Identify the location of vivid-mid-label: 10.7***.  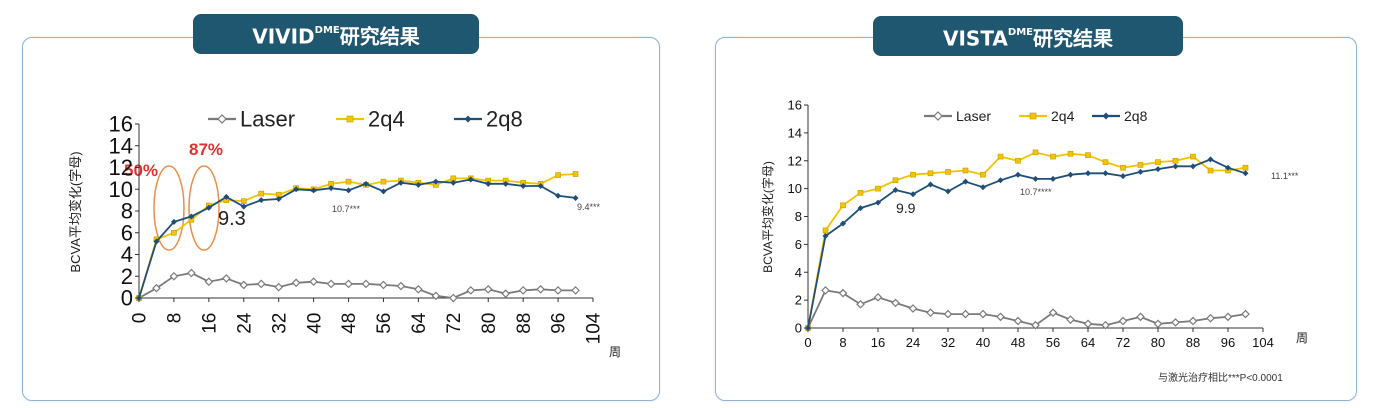
(346, 209).